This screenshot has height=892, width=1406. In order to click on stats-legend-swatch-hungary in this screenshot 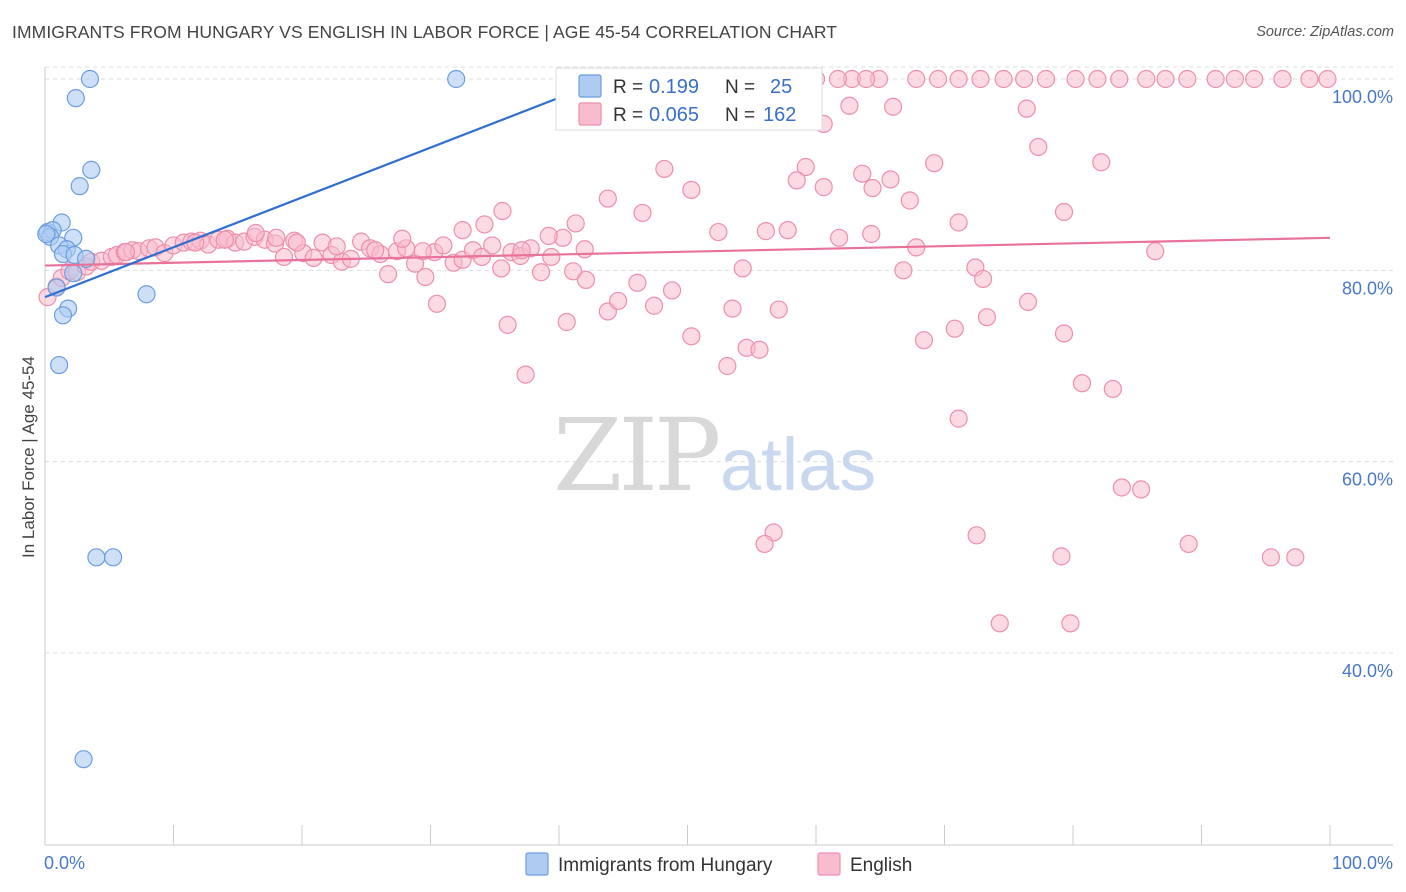, I will do `click(590, 86)`.